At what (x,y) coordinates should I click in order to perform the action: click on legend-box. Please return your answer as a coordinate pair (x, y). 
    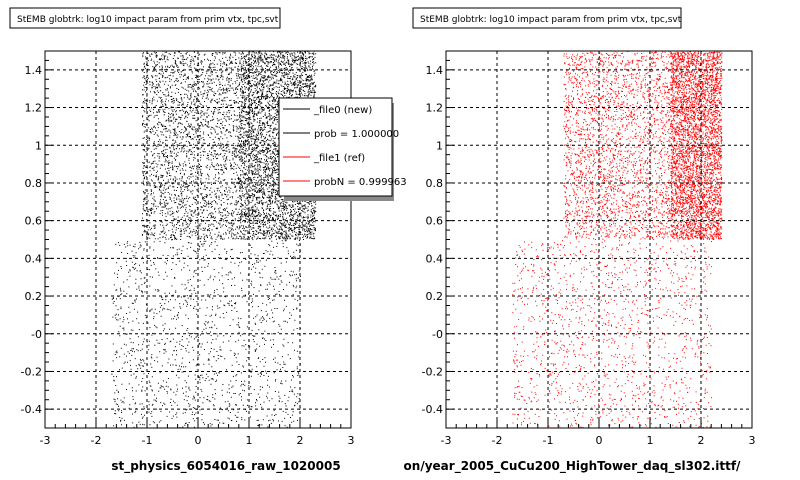
    Looking at the image, I should click on (335, 147).